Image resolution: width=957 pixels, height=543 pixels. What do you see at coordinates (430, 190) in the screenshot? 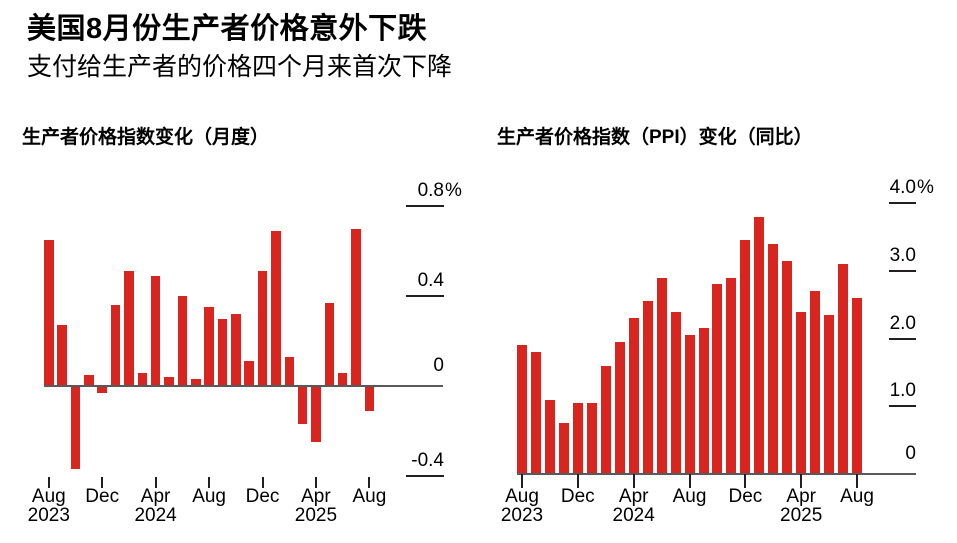
I see `y-axis-label: 0.8` at bounding box center [430, 190].